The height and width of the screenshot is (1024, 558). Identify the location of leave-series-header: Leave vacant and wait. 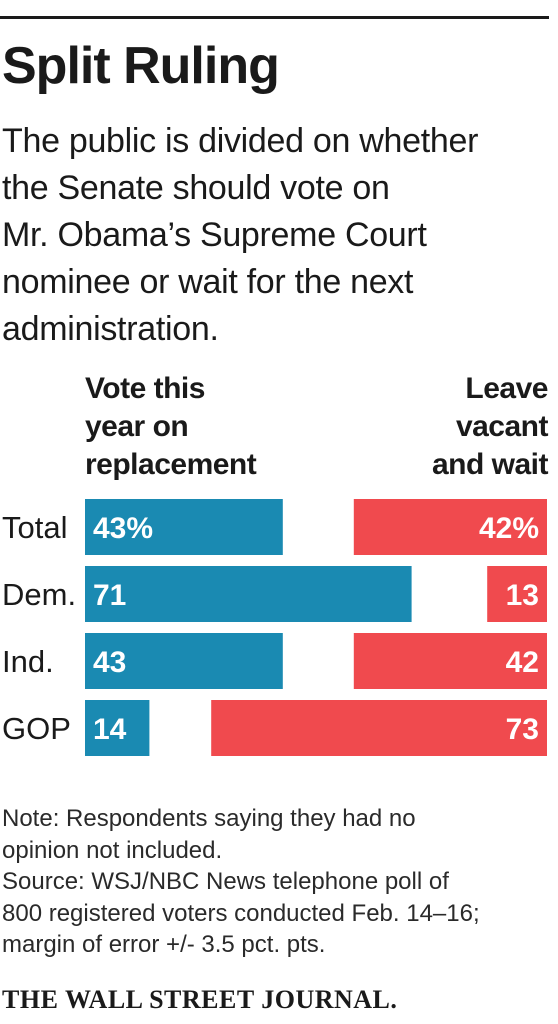
(490, 427).